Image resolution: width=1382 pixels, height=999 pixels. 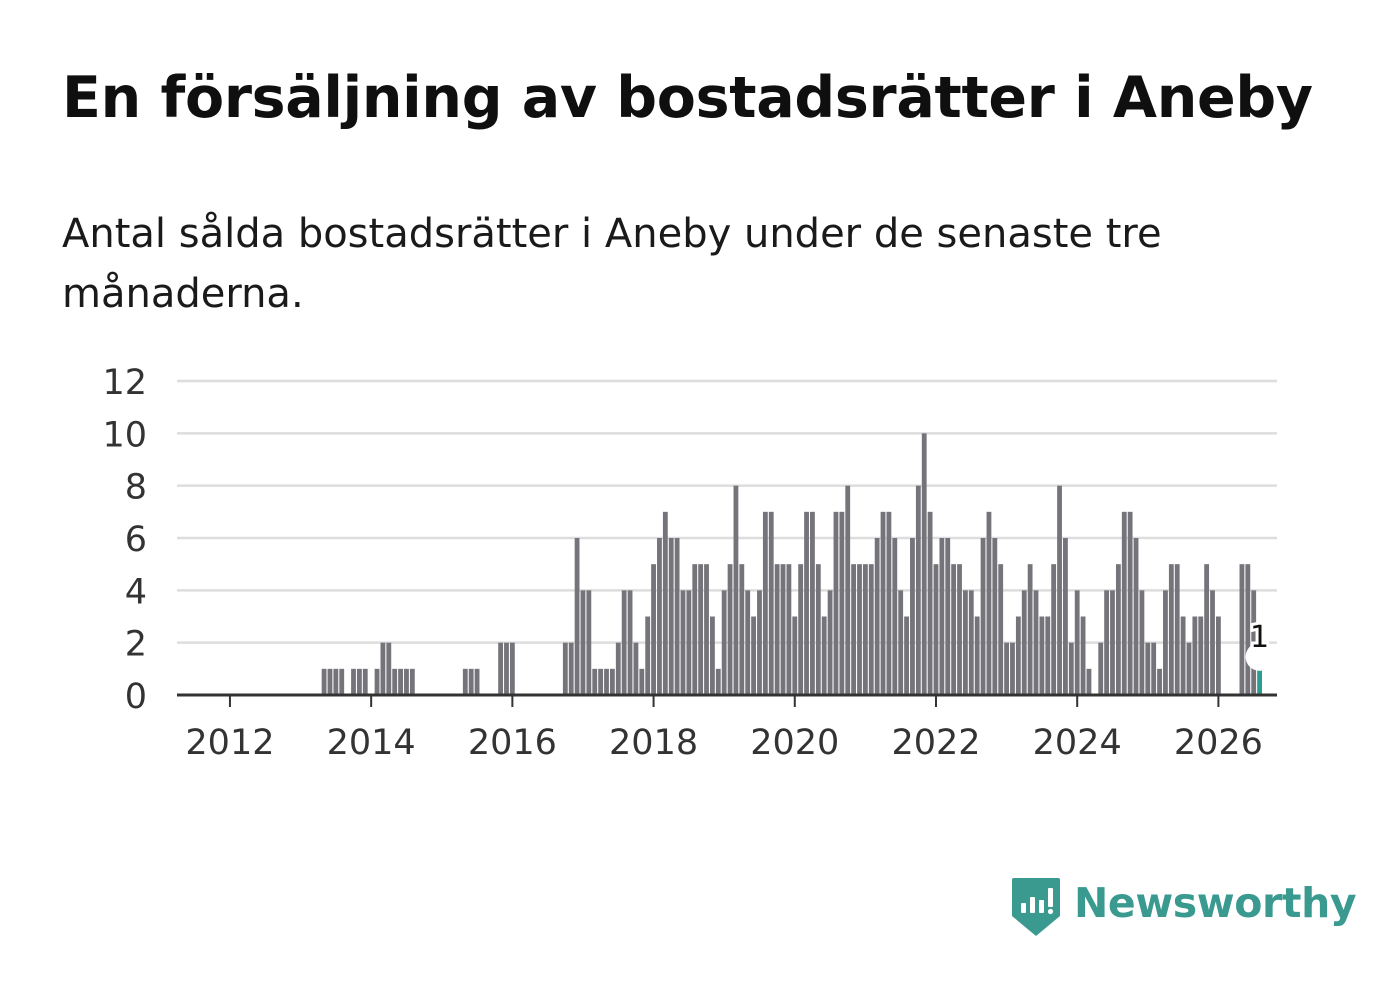 What do you see at coordinates (1215, 903) in the screenshot?
I see `brand-name: Newsworthy` at bounding box center [1215, 903].